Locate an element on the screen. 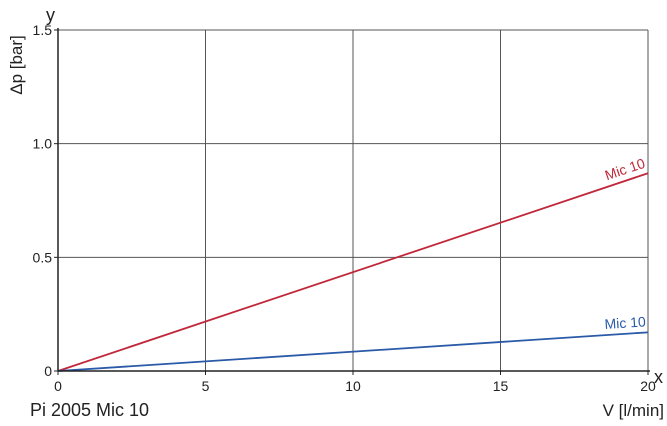 This screenshot has width=667, height=426. y-axis-letter: y is located at coordinates (50, 15).